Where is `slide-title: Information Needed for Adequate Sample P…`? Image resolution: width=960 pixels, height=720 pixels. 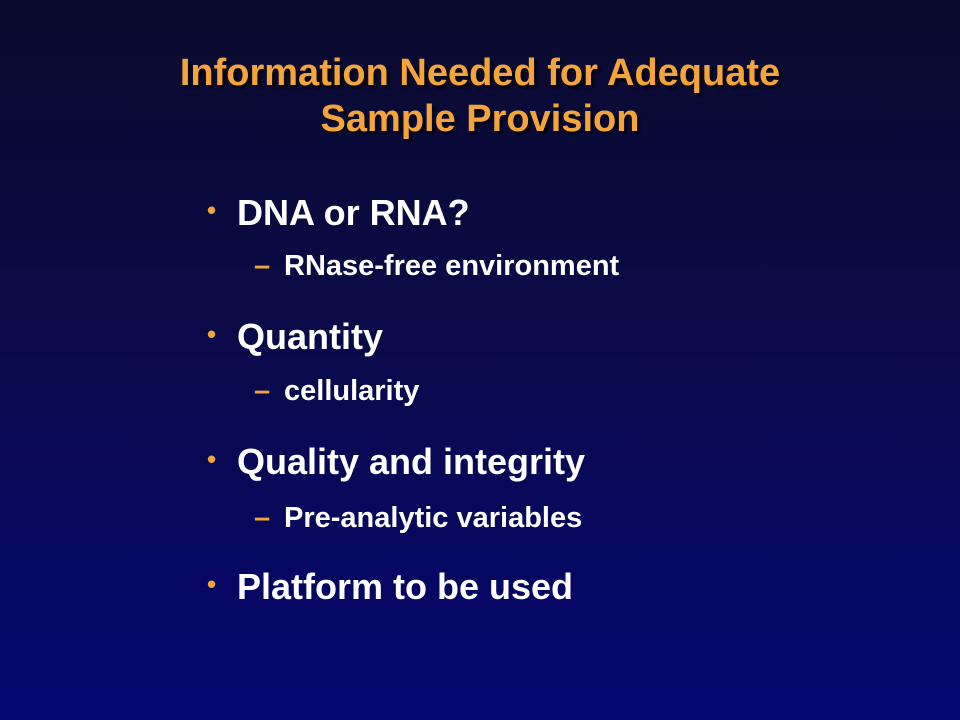 slide-title: Information Needed for Adequate Sample P… is located at coordinates (480, 96).